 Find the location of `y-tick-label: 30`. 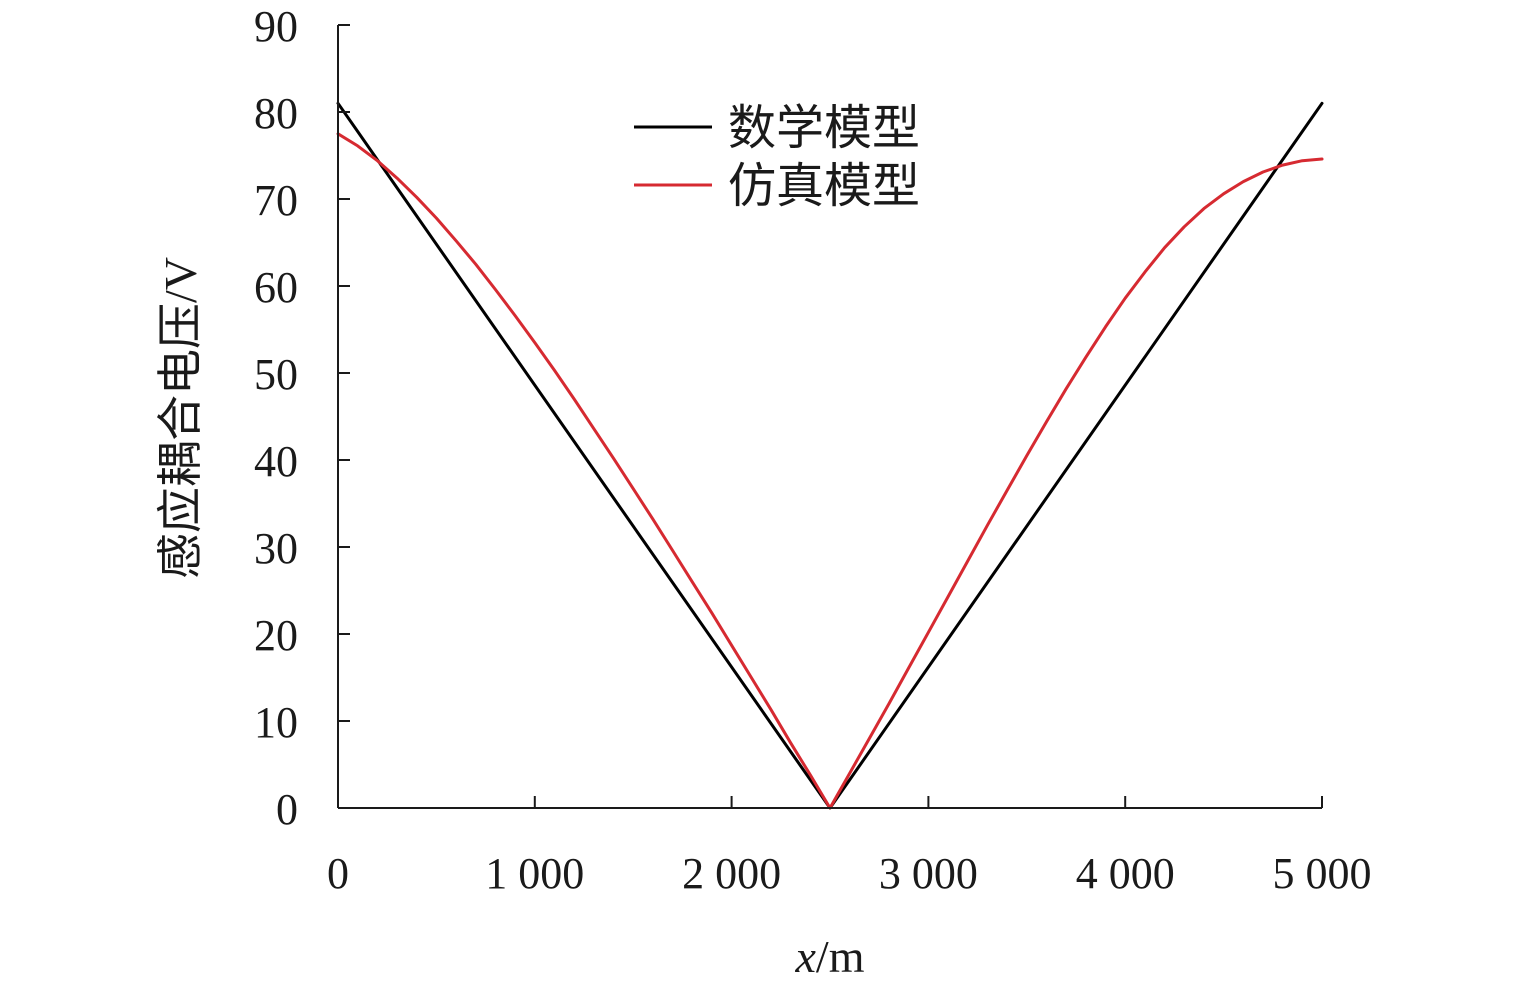

y-tick-label: 30 is located at coordinates (276, 548).